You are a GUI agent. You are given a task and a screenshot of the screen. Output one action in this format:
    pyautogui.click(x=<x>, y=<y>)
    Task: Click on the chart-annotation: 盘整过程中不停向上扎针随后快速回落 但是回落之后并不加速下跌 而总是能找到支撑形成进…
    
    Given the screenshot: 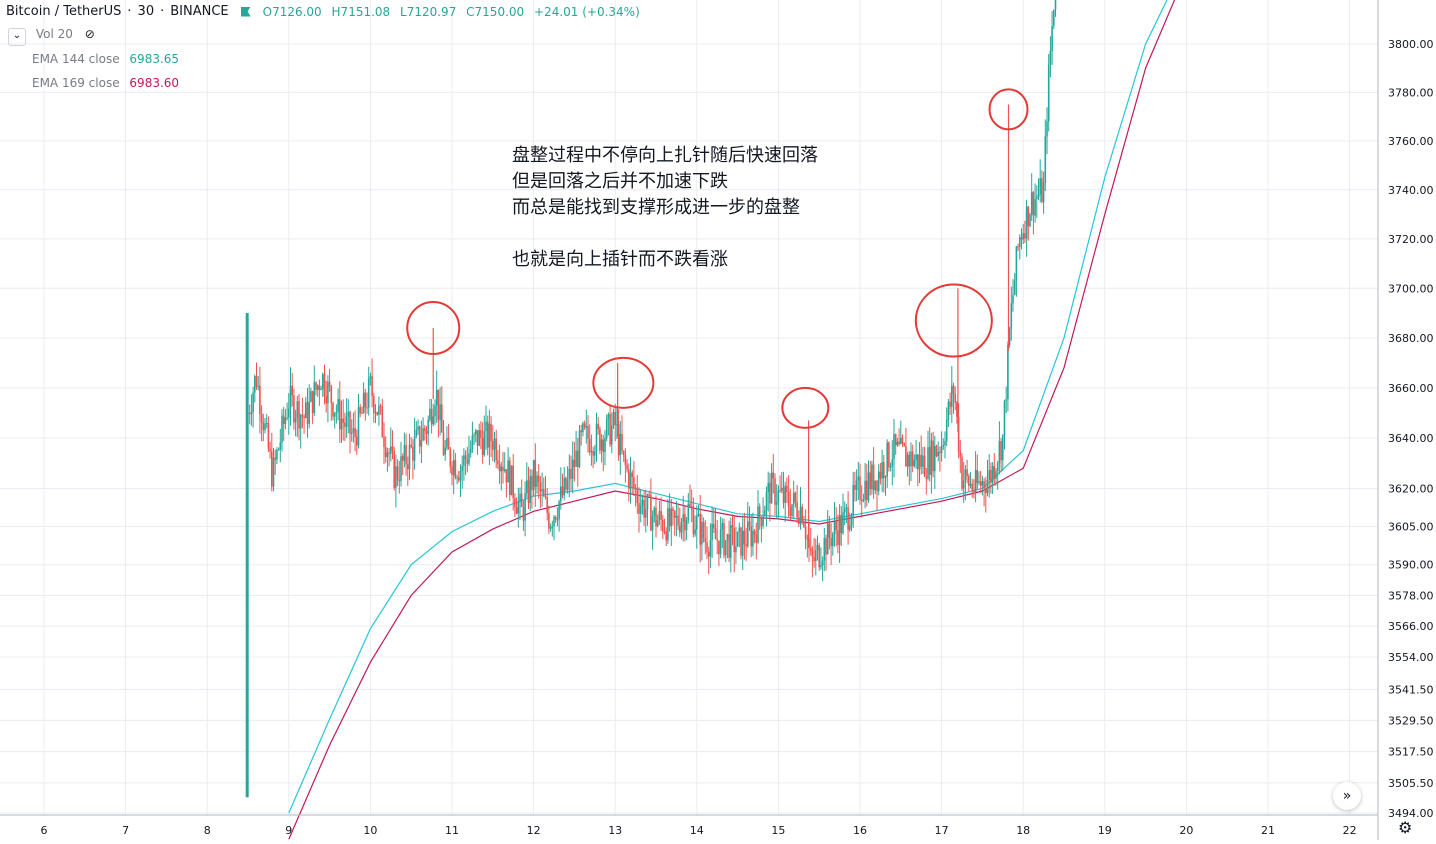 What is the action you would take?
    pyautogui.click(x=665, y=208)
    